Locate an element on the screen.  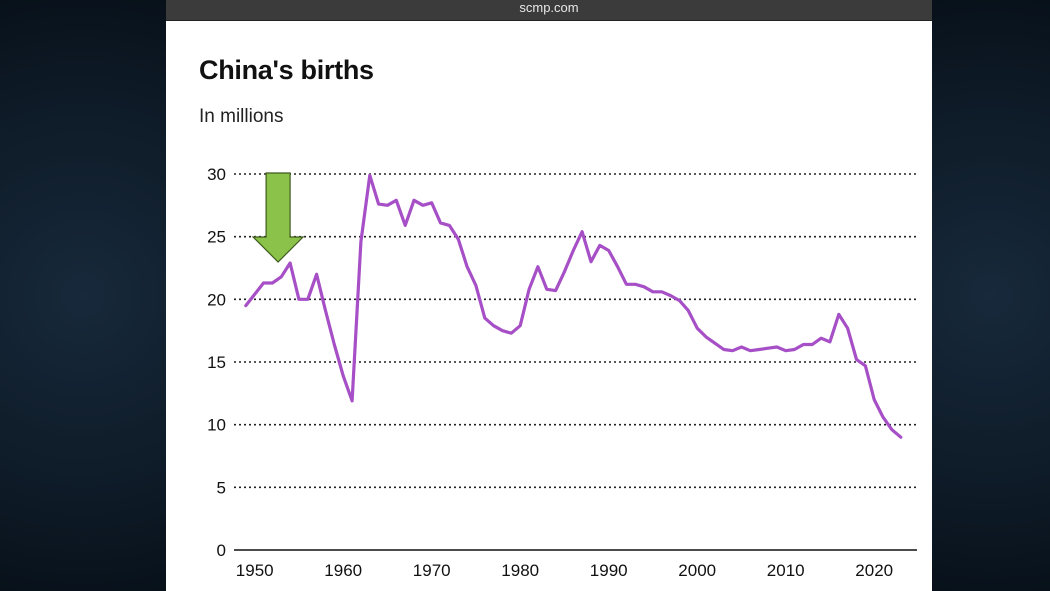
browser-url-bar: scmp.com is located at coordinates (549, 10).